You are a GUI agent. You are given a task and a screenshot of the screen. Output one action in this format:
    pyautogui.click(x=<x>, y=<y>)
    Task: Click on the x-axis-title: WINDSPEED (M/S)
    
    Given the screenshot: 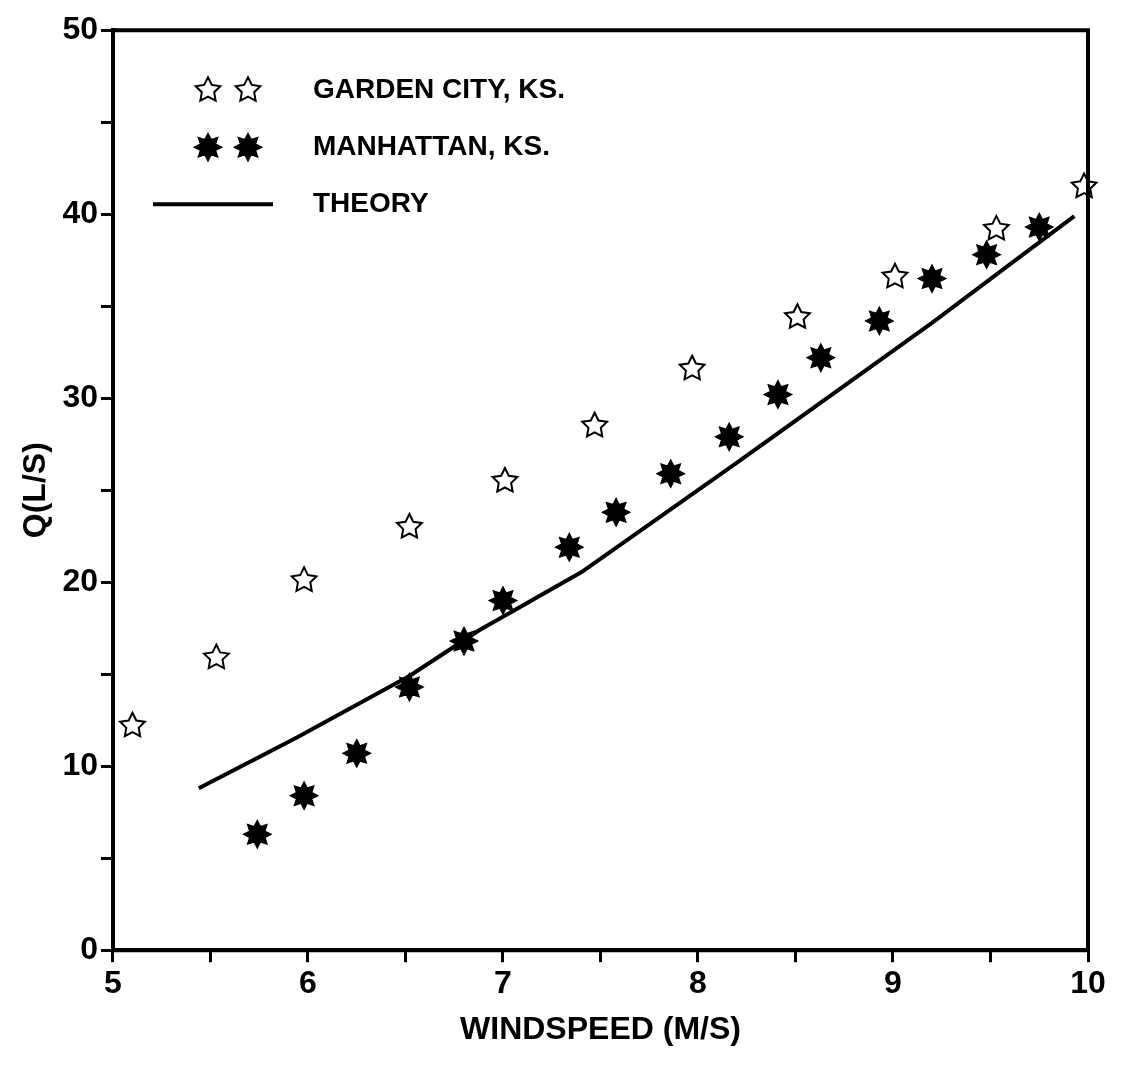 What is the action you would take?
    pyautogui.click(x=600, y=1027)
    